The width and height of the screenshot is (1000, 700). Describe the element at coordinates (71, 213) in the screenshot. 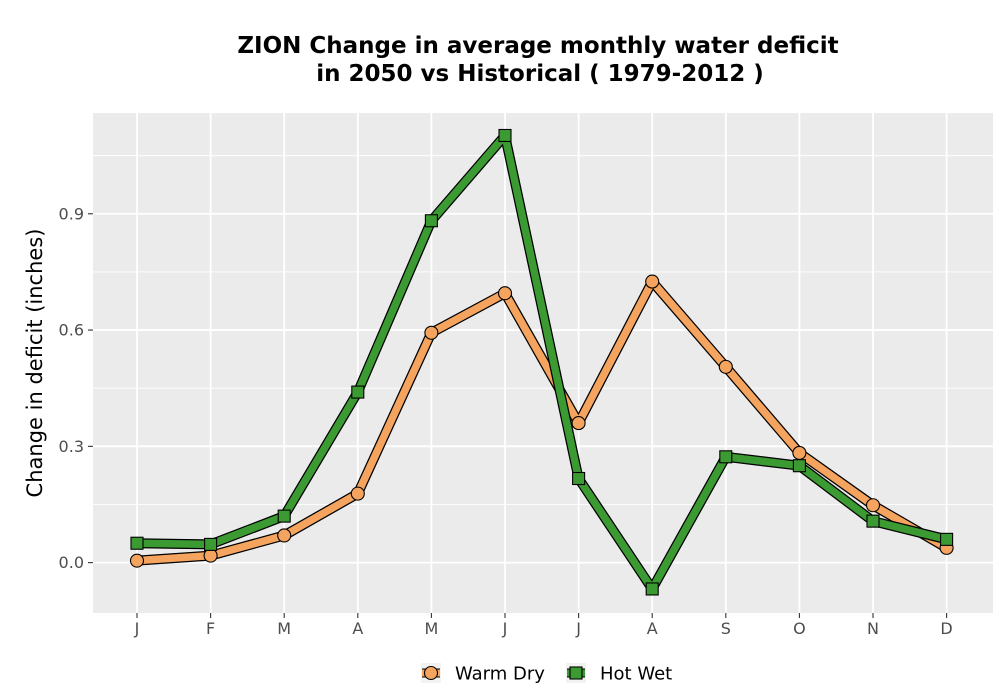

I see `y-tick-label: 0.9` at that location.